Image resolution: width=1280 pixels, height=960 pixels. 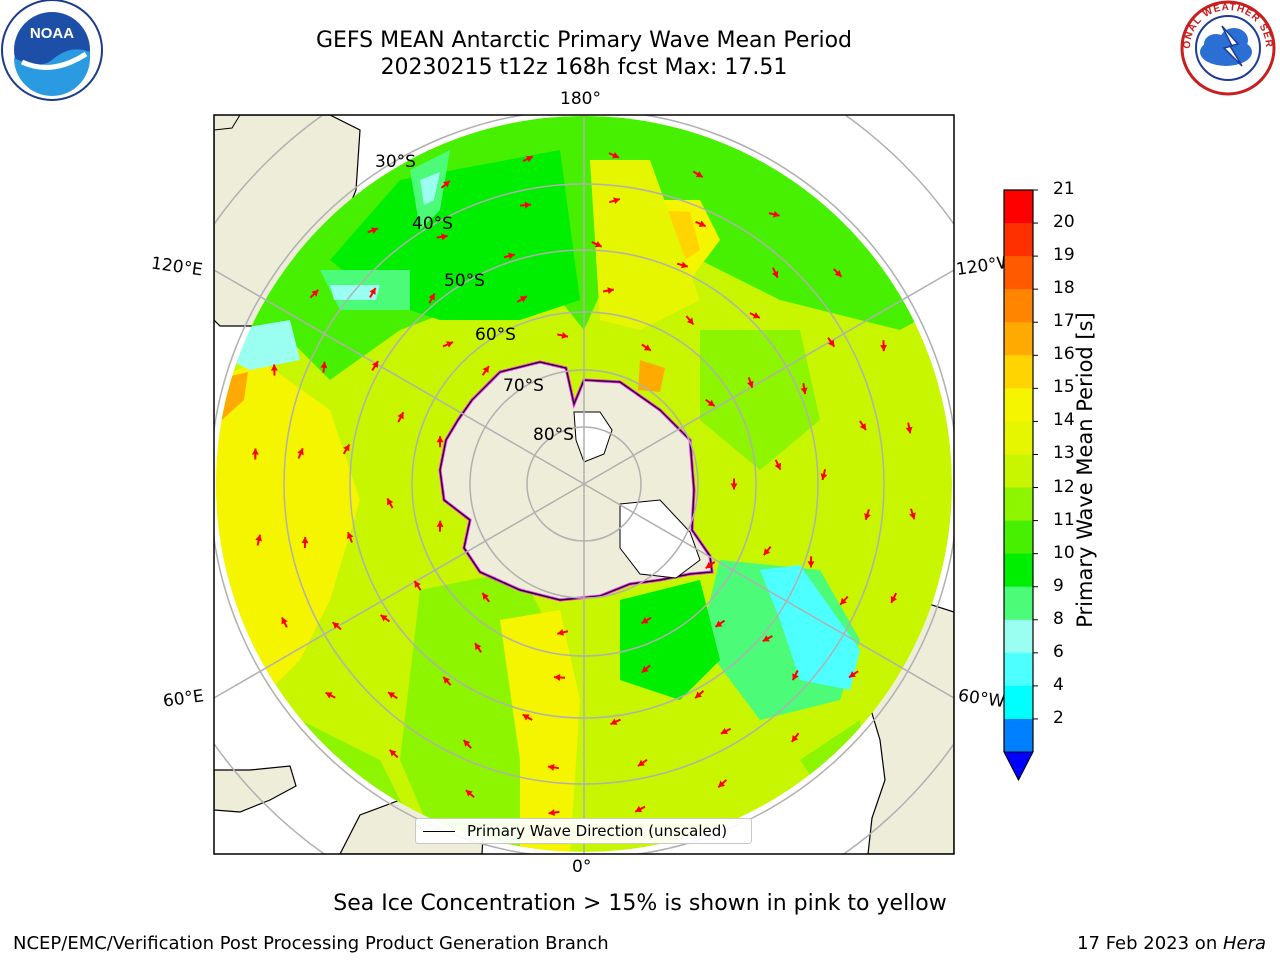 I want to click on colorbar-extend-arrow, so click(x=1018, y=766).